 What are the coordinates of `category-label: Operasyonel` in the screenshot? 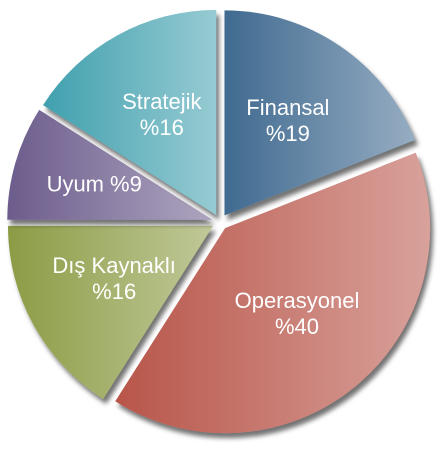 It's located at (297, 300).